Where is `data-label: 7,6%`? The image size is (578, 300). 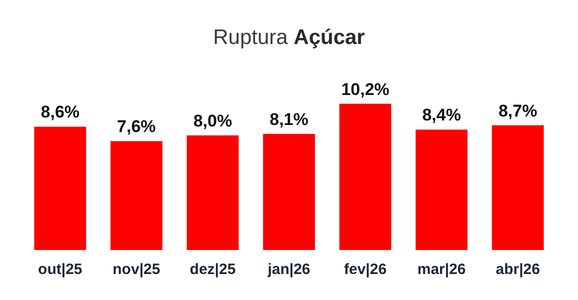
data-label: 7,6% is located at coordinates (136, 126).